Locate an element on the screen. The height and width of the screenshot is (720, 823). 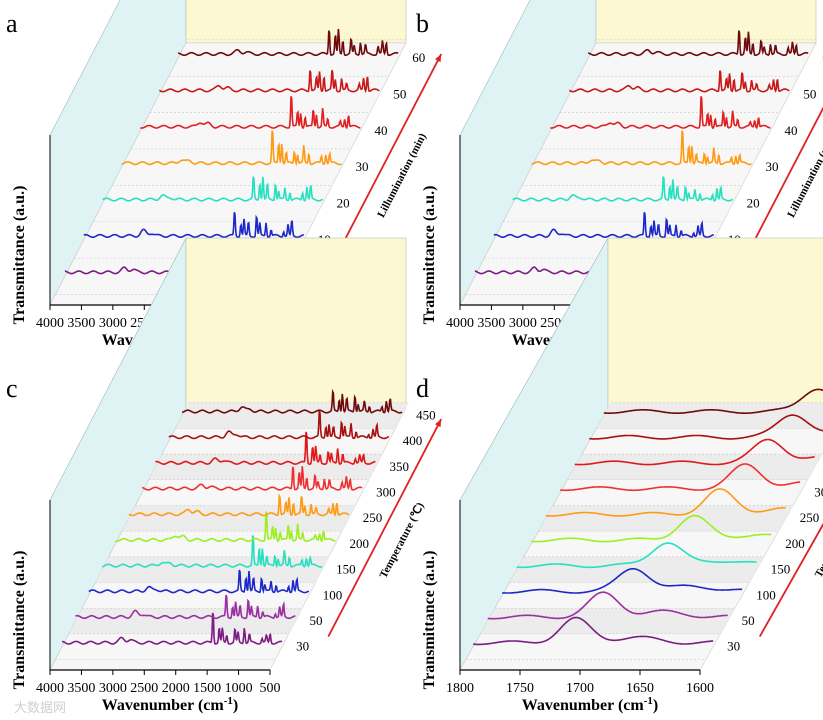
x-tick-label: 1750 is located at coordinates (520, 688).